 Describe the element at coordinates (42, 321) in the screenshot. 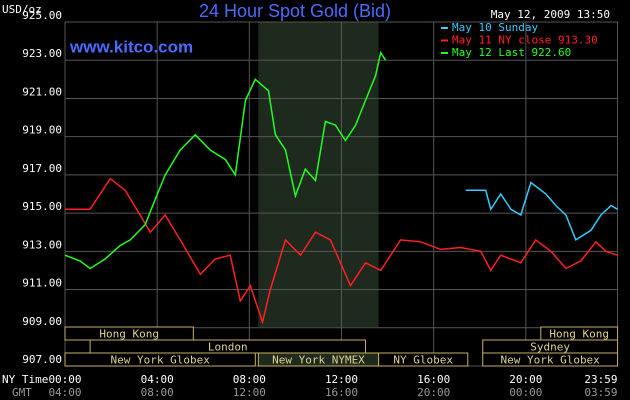

I see `y-tick-label: 909.00` at that location.